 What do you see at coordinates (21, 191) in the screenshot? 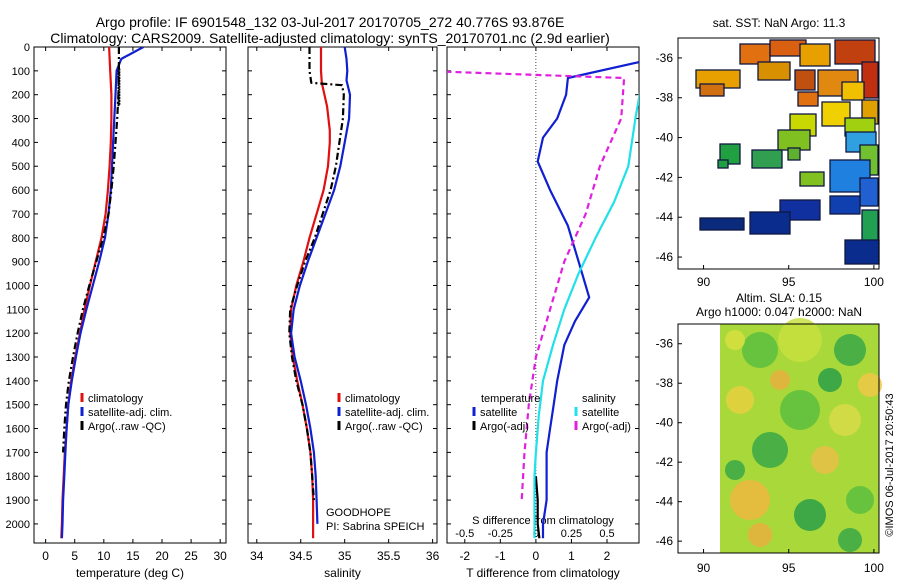
I see `depth-tick-label: 600` at bounding box center [21, 191].